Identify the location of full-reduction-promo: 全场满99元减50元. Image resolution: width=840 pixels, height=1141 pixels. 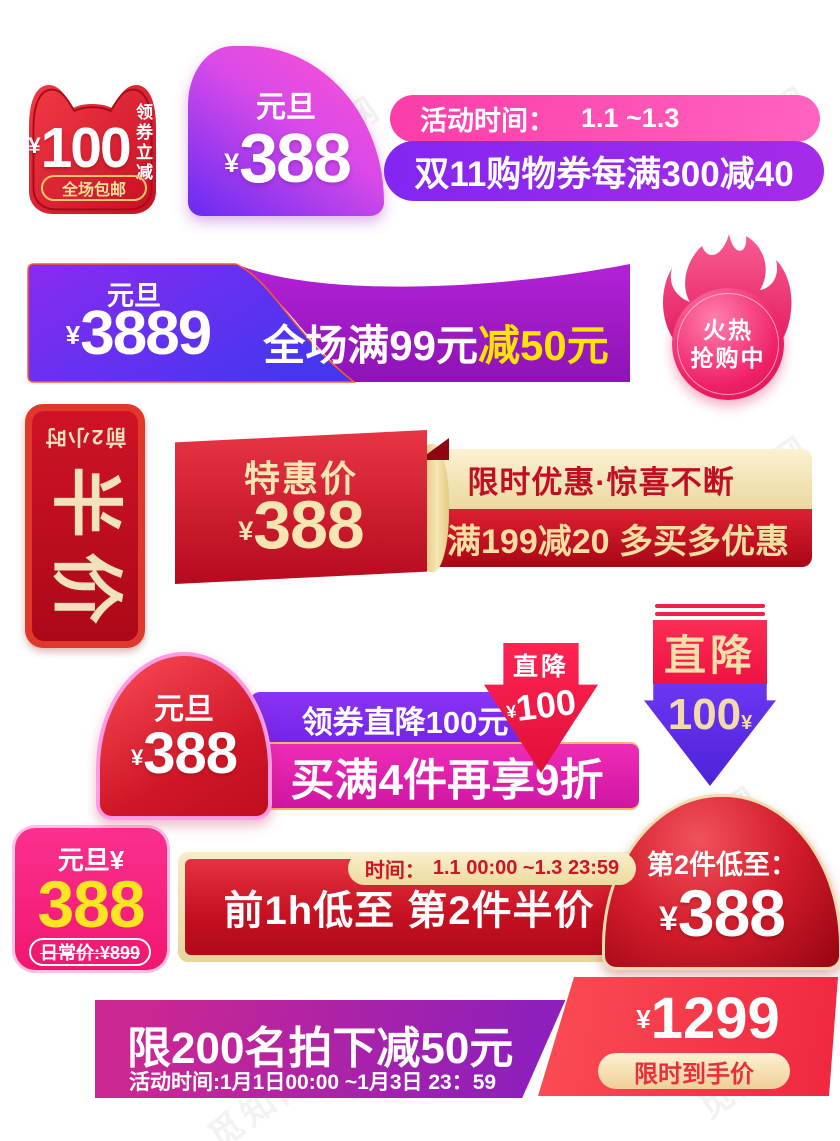
(436, 342).